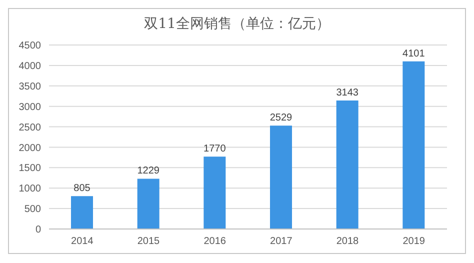 The image size is (474, 263). Describe the element at coordinates (30, 168) in the screenshot. I see `y-tick-label: 1500` at that location.